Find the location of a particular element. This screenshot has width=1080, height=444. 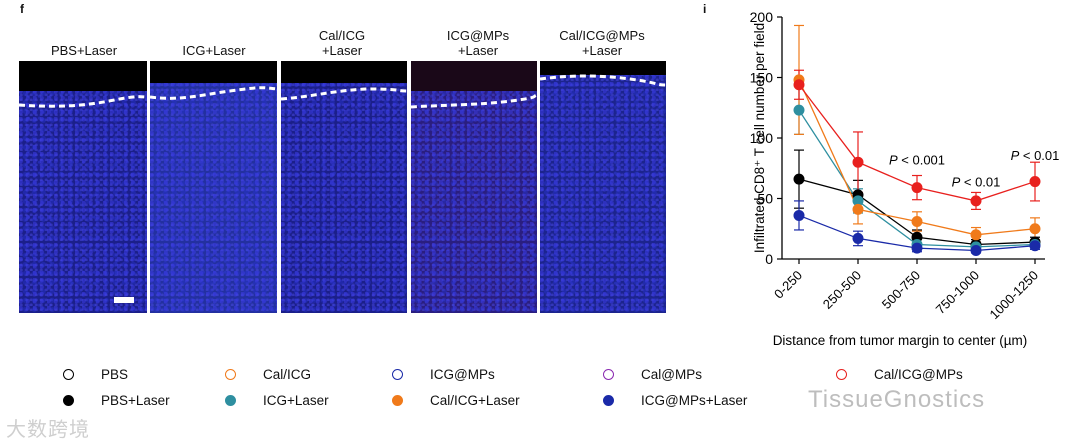

image-label-3: Cal/ICG +Laser is located at coordinates (342, 43).